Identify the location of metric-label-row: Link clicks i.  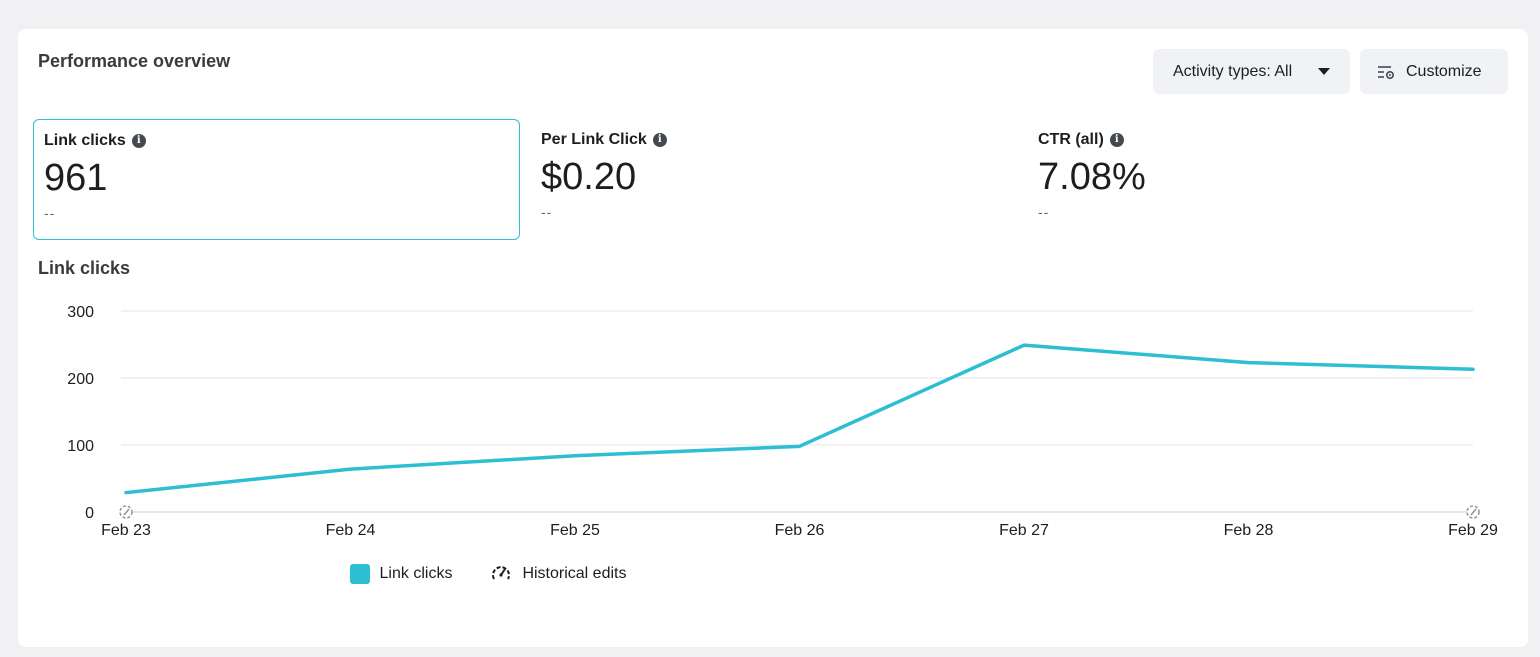
(276, 141).